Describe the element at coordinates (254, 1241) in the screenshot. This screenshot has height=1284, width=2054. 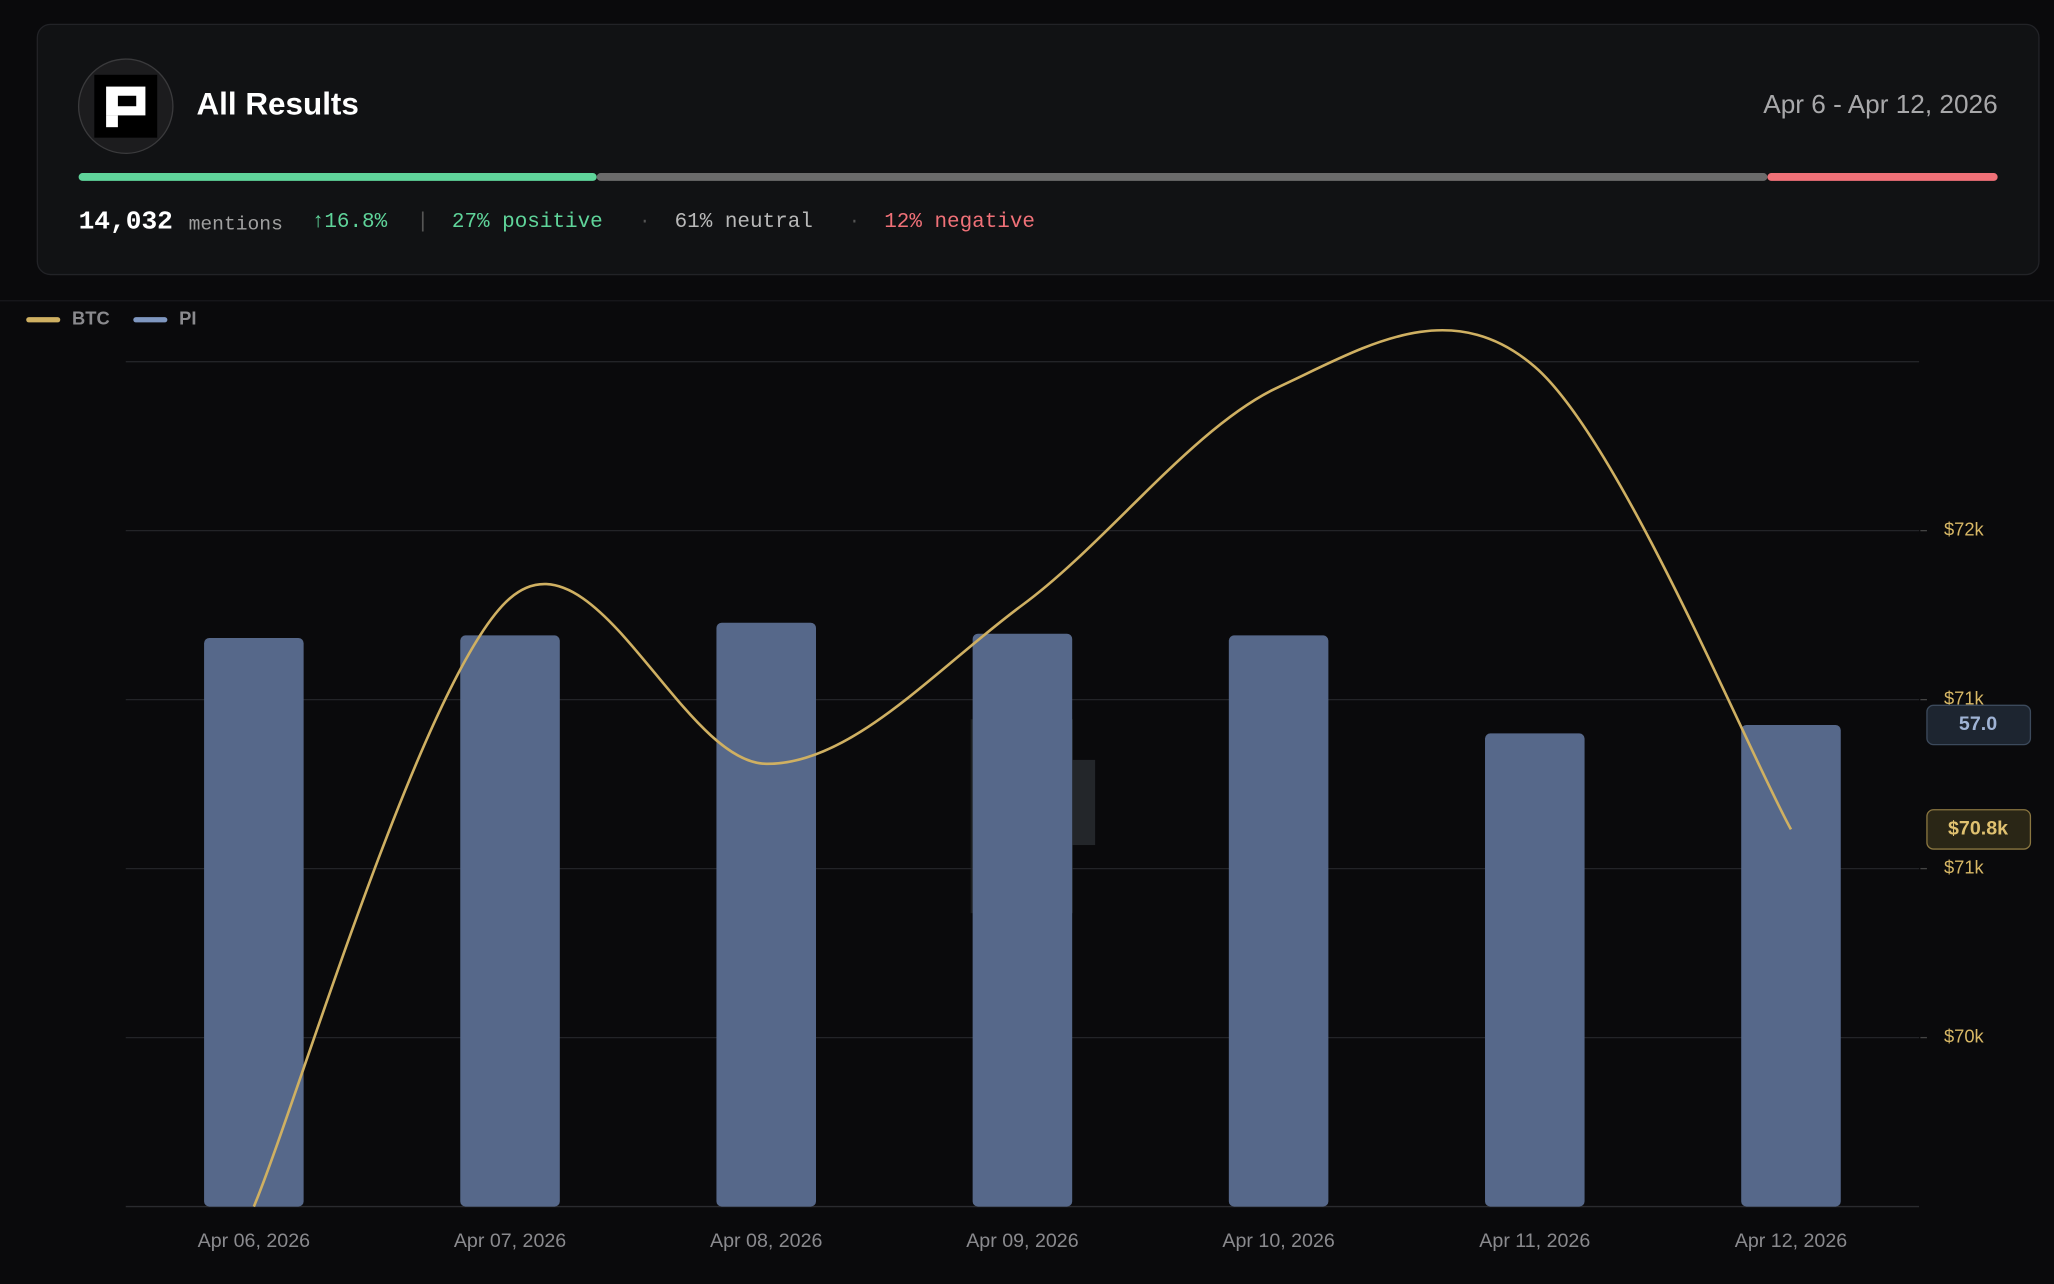
I see `x-tick-label: Apr 06, 2026` at that location.